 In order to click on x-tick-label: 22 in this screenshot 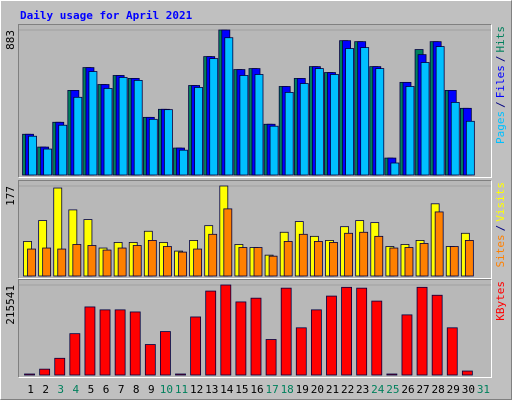, I will do `click(347, 389)`.